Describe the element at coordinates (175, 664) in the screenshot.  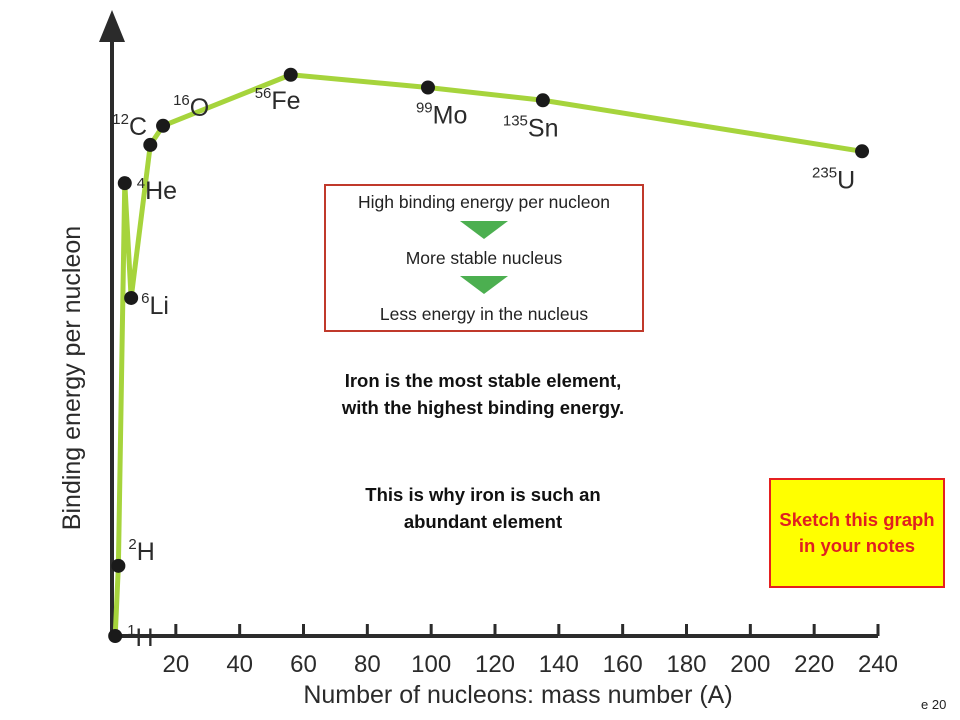
I see `x-tick-label: 20` at that location.